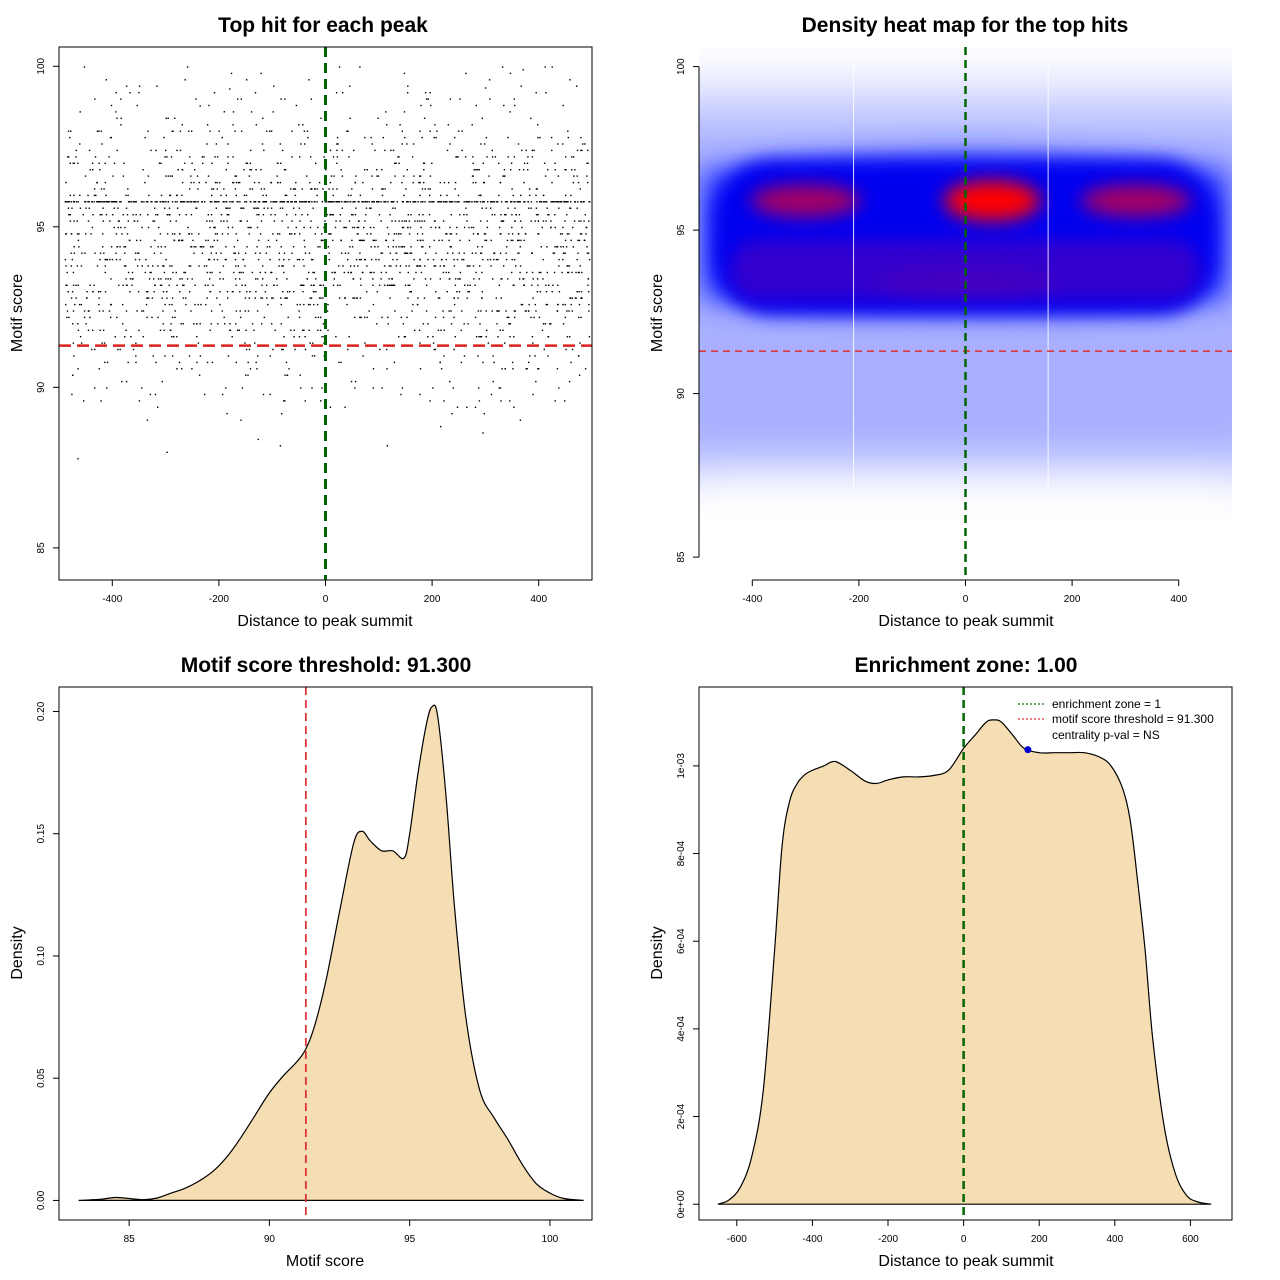 This screenshot has height=1280, width=1280. Describe the element at coordinates (681, 557) in the screenshot. I see `heatmap-y-tick-label: 85` at that location.